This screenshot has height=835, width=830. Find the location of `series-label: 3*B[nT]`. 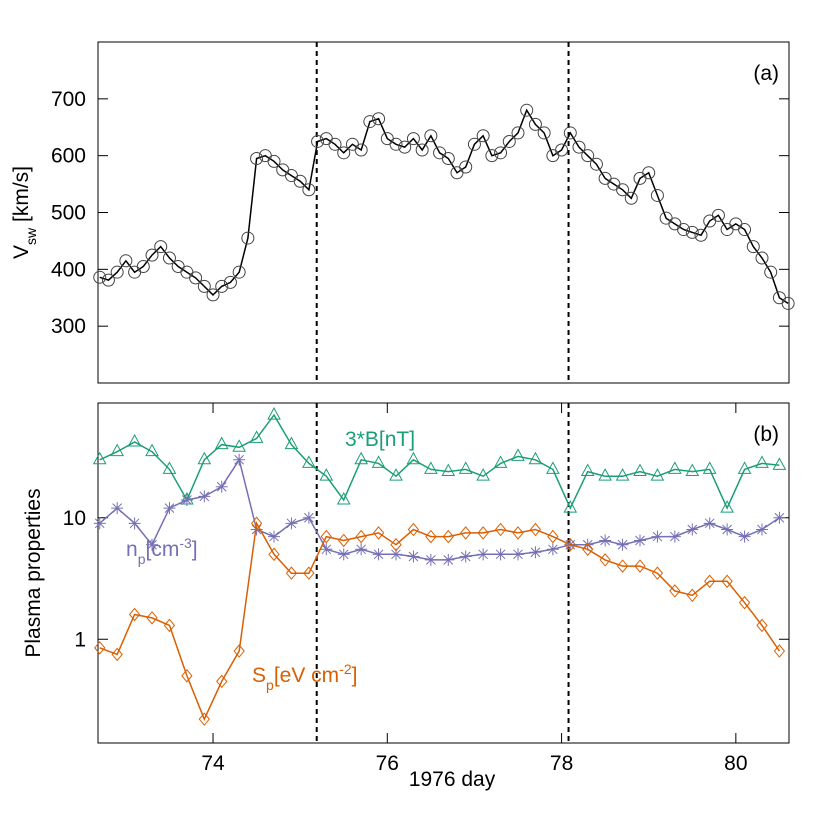

series-label: 3*B[nT] is located at coordinates (380, 439).